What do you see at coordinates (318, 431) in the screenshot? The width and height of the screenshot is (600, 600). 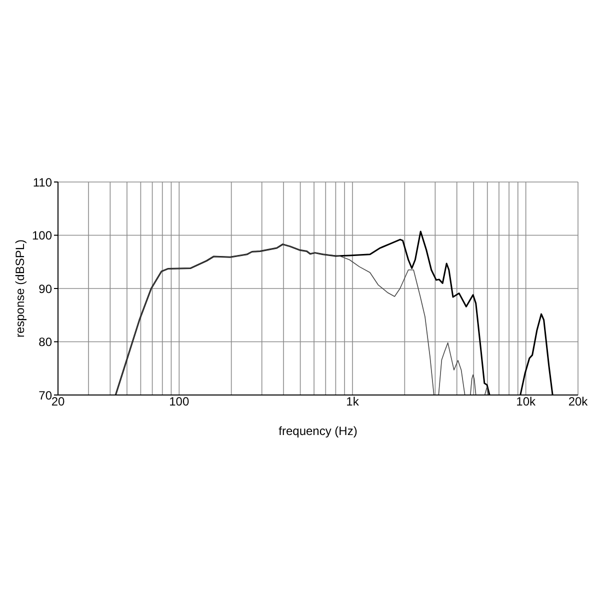 I see `x-axis-title: frequency (Hz)` at bounding box center [318, 431].